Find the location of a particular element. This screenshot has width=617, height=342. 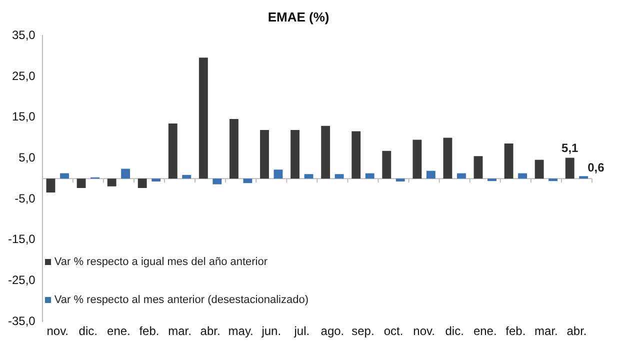

x-tick-label: ago. is located at coordinates (332, 331).